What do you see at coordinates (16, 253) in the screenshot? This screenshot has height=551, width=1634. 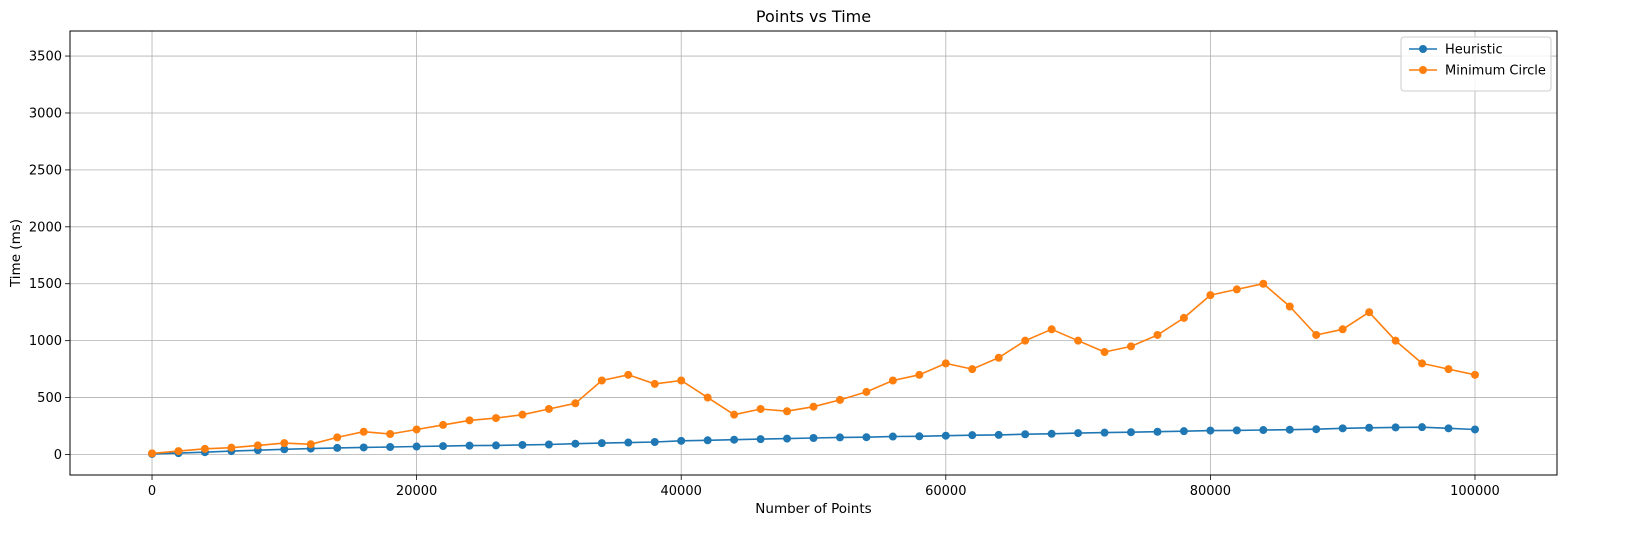 I see `y-axis-label: Time (ms)` at bounding box center [16, 253].